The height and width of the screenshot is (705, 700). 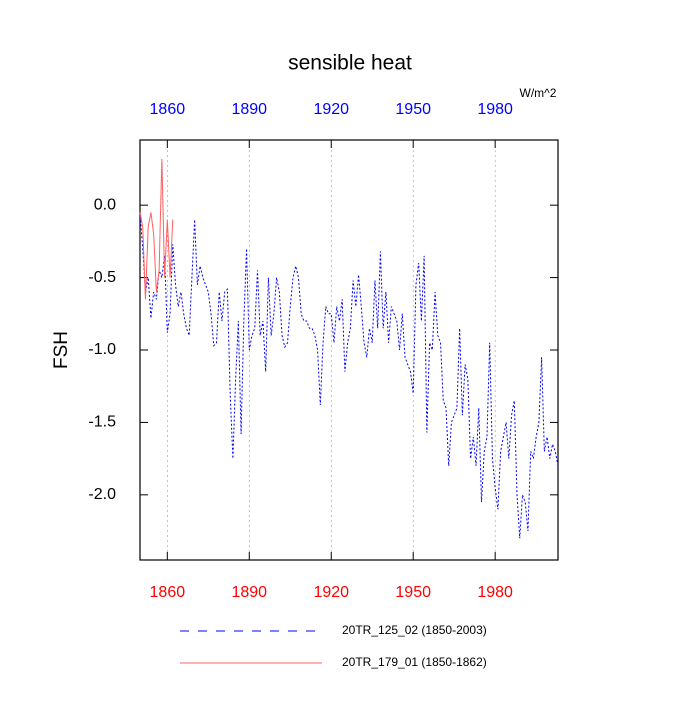 What do you see at coordinates (156, 229) in the screenshot?
I see `series-line` at bounding box center [156, 229].